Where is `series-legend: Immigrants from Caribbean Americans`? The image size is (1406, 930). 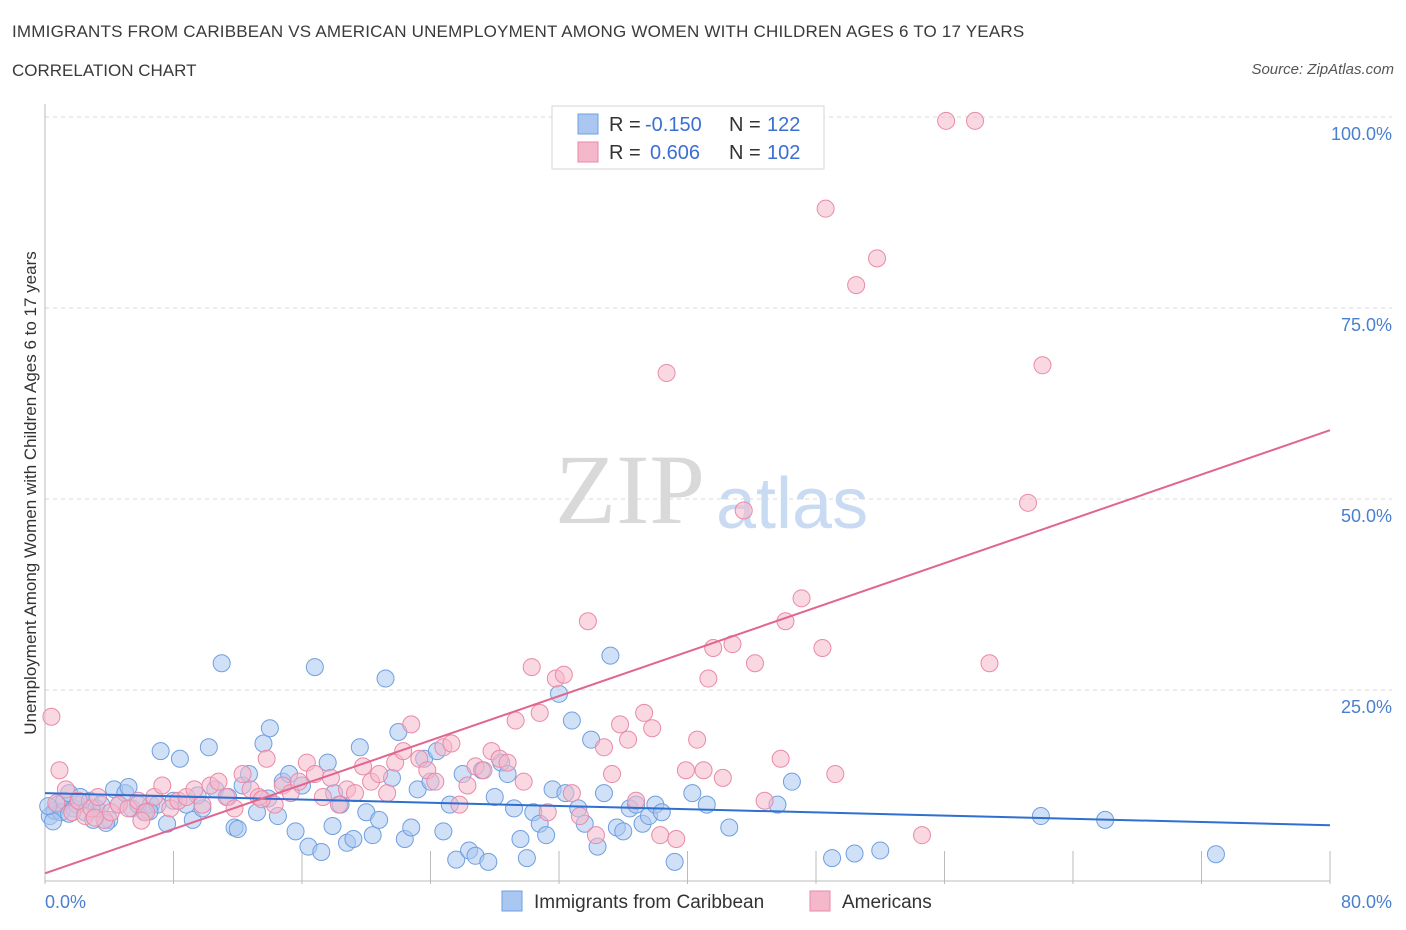 series-legend: Immigrants from Caribbean Americans is located at coordinates (716, 901).